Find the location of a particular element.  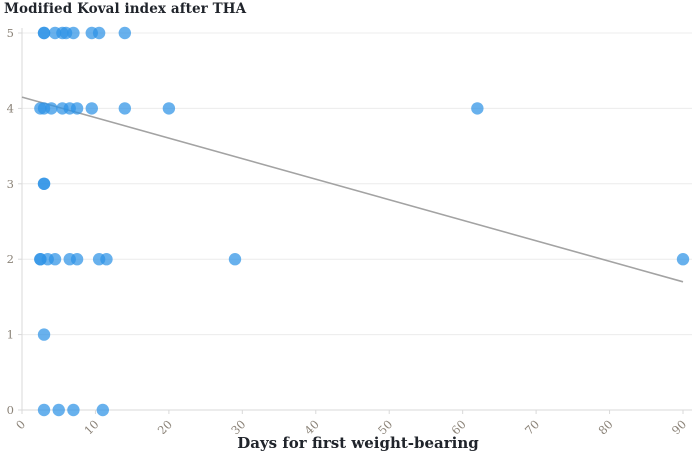

x-tick-label: 80 is located at coordinates (605, 425).